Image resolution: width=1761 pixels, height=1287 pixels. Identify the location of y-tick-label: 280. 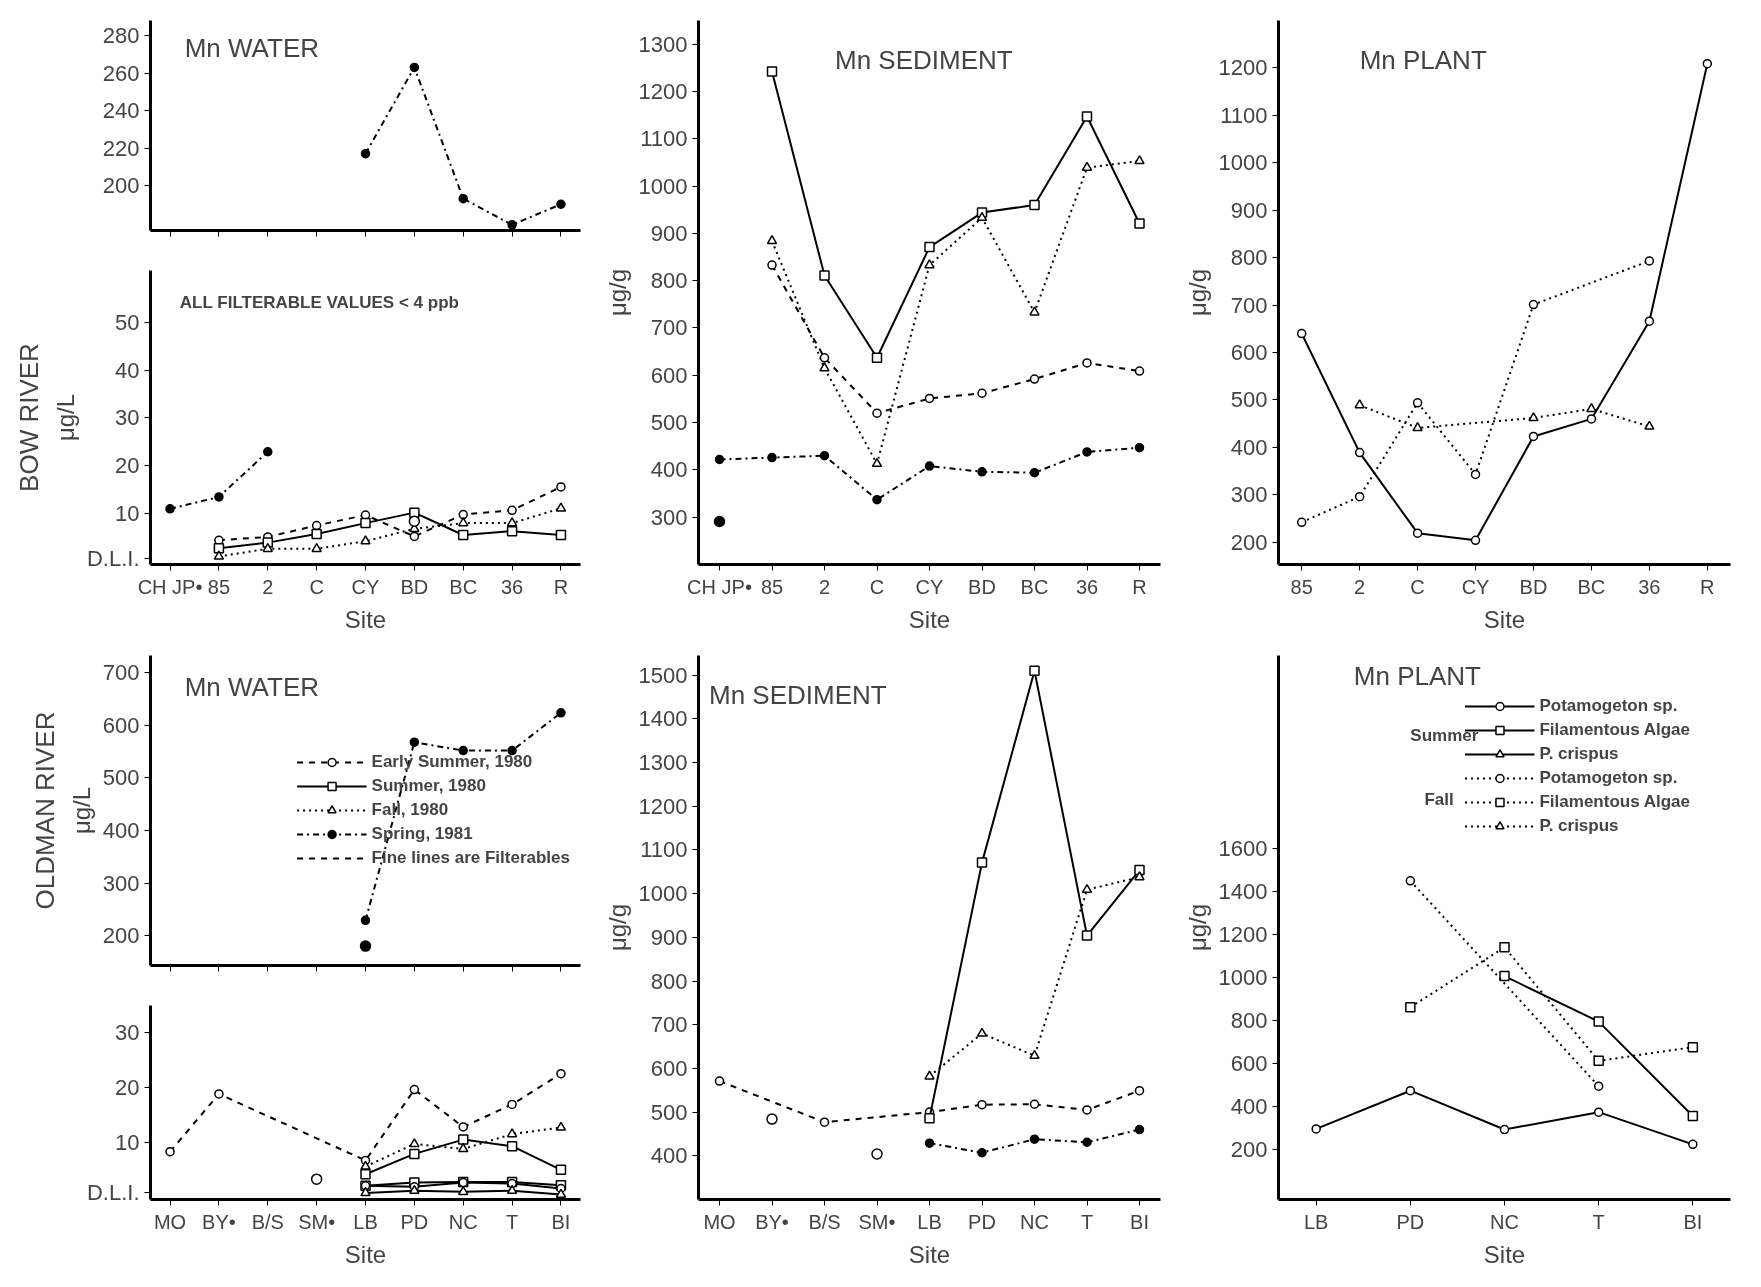
(121, 35).